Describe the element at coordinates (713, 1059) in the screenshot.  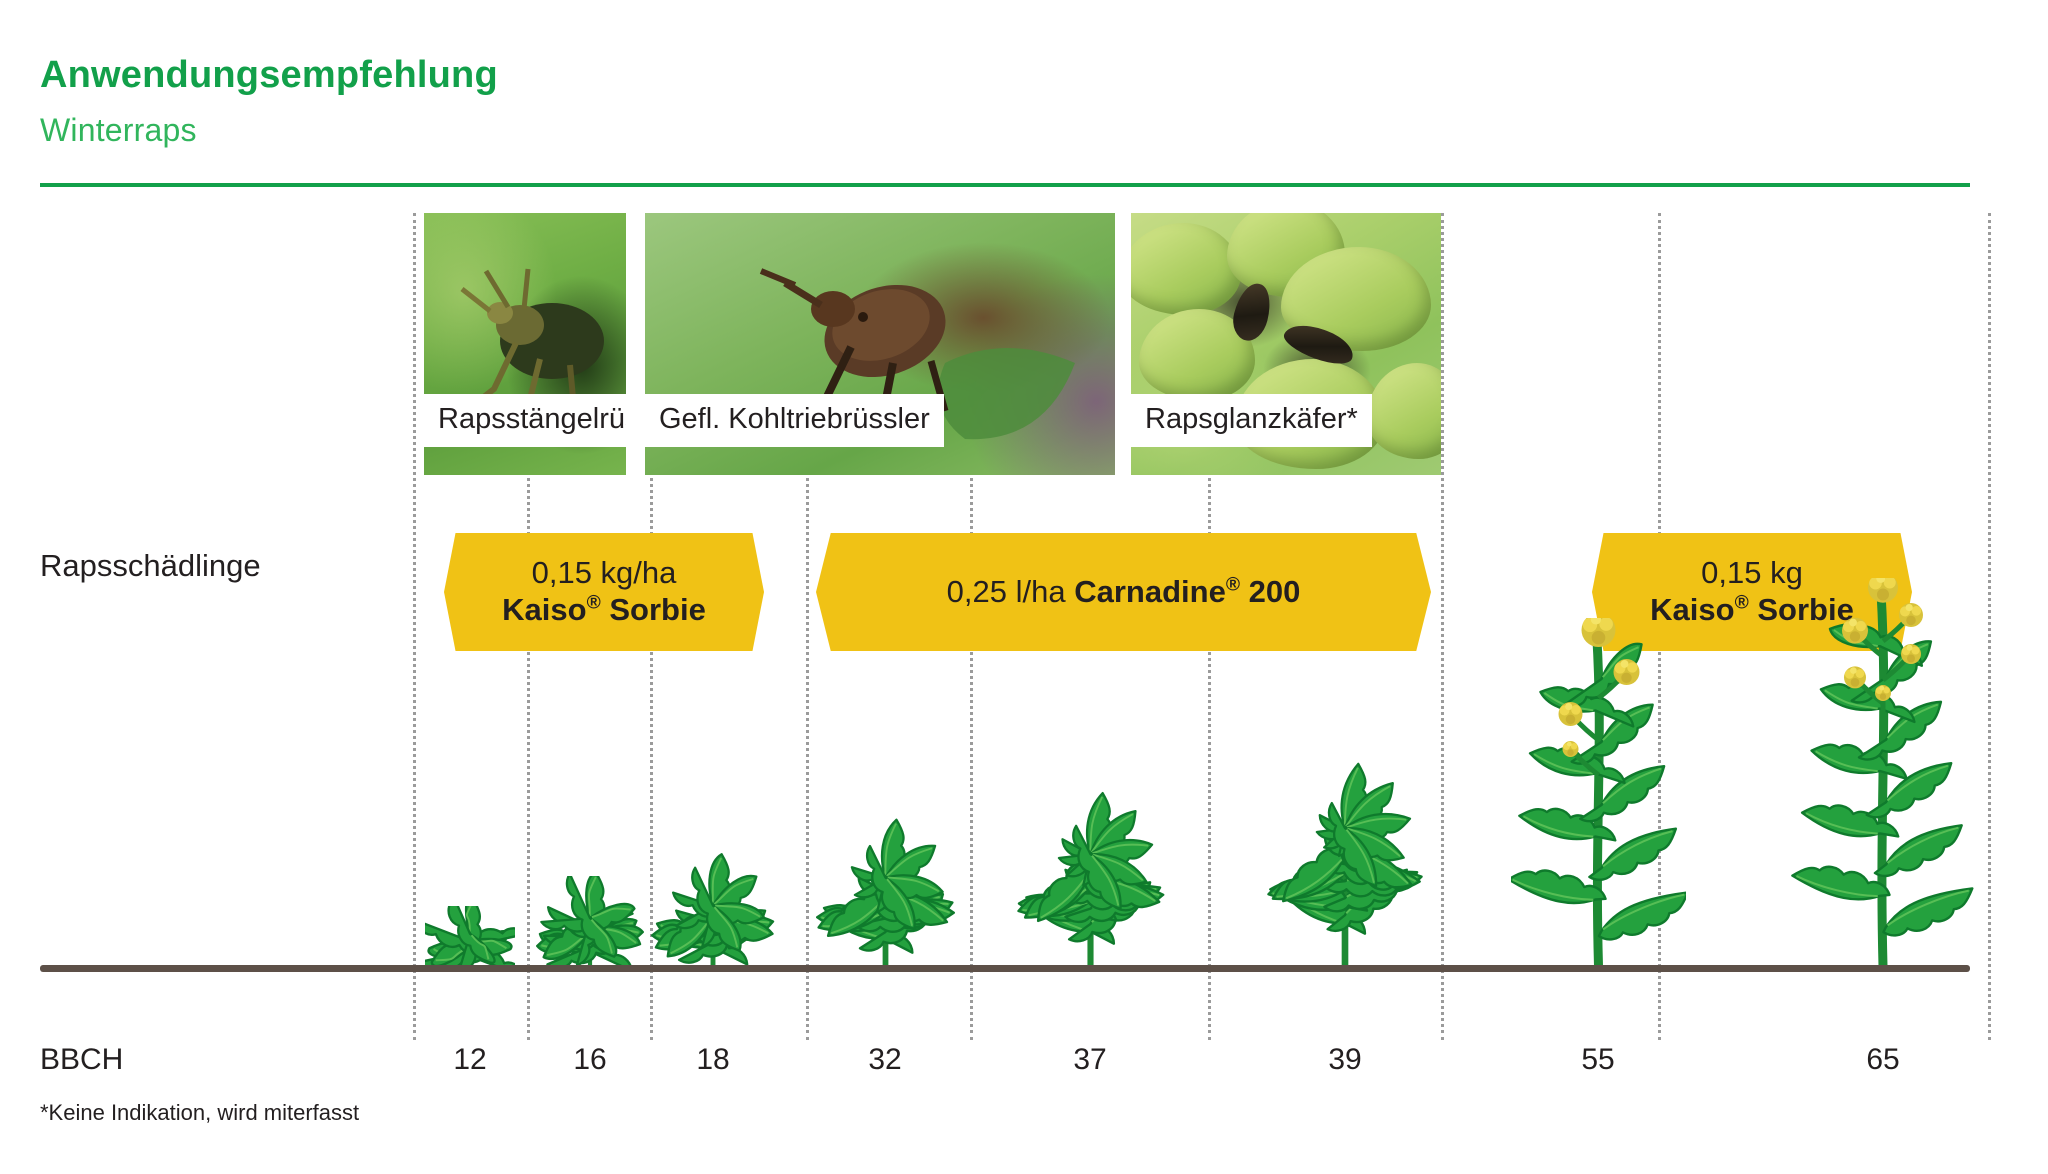
I see `axis-tick-18: 18` at that location.